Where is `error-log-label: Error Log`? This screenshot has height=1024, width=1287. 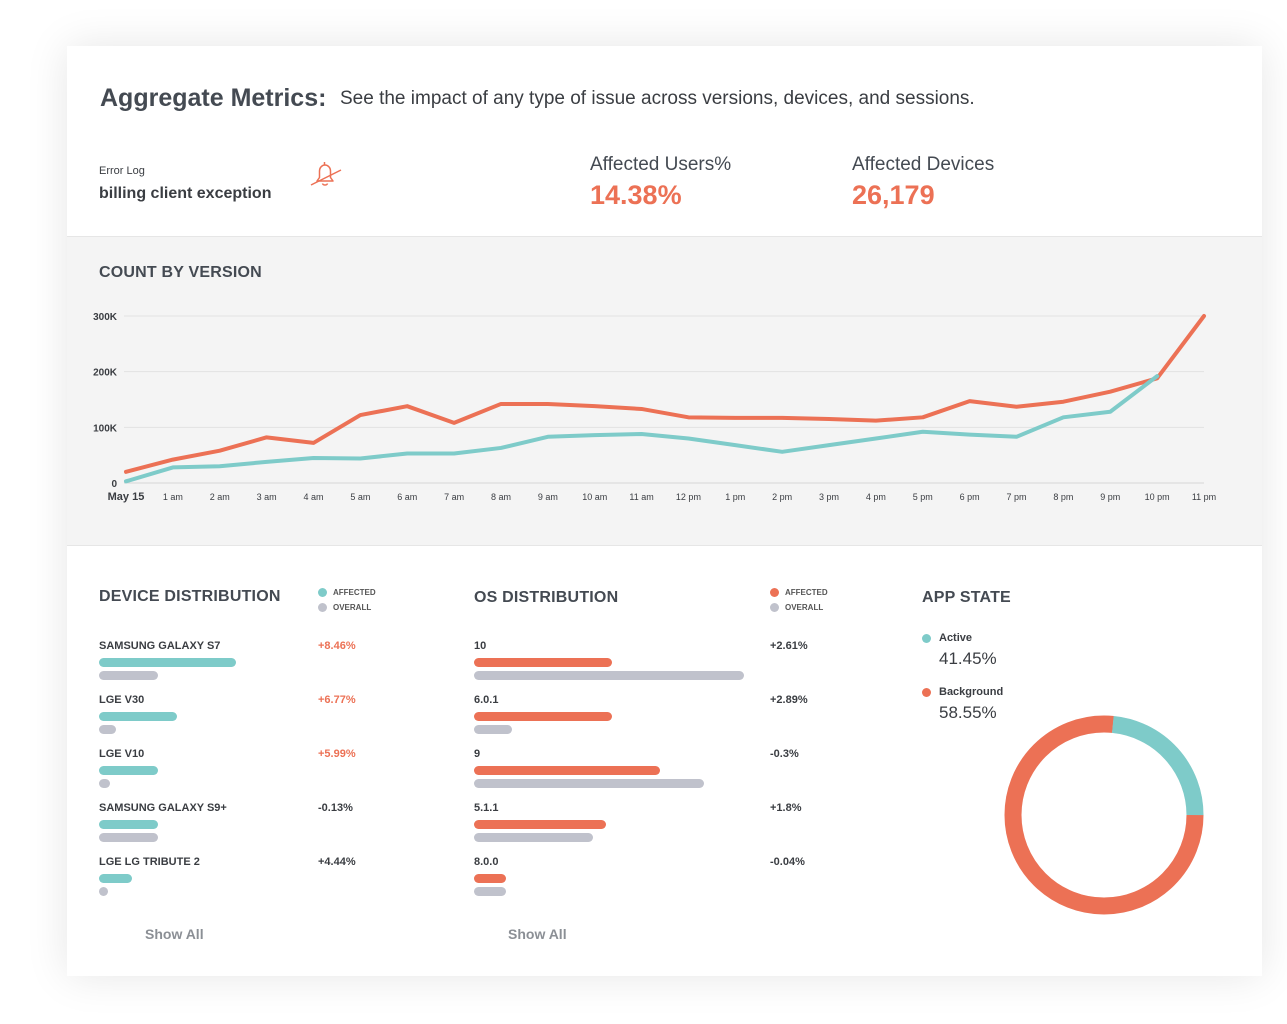 error-log-label: Error Log is located at coordinates (122, 171).